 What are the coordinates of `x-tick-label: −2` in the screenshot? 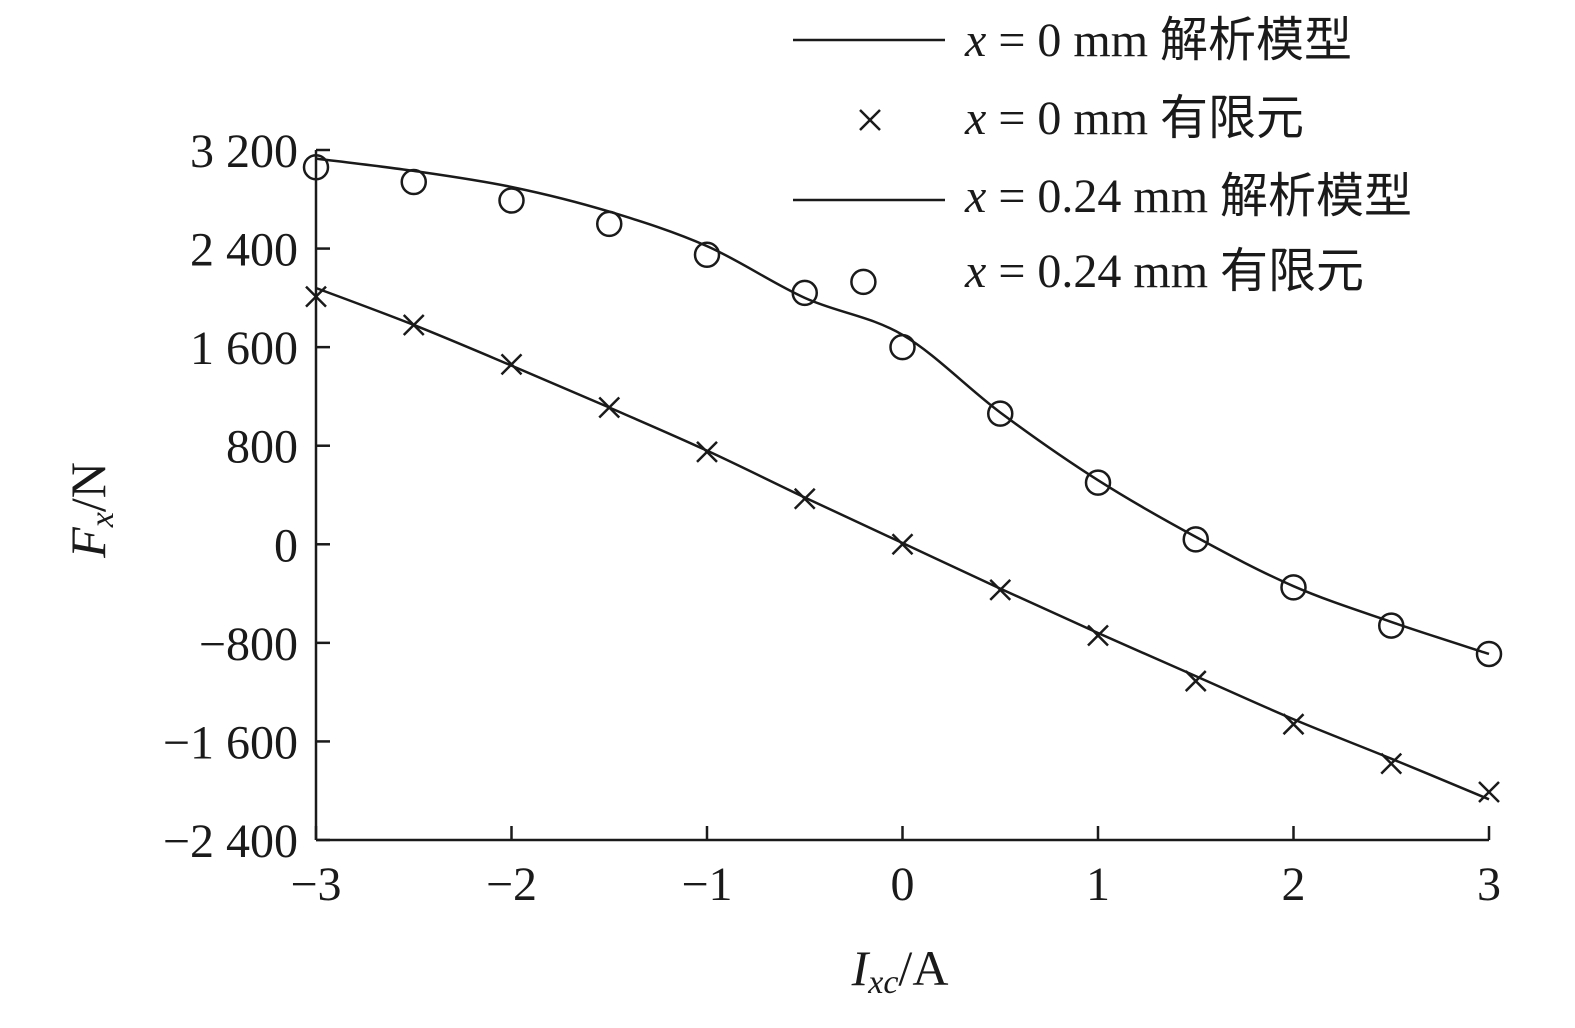 It's located at (511, 884).